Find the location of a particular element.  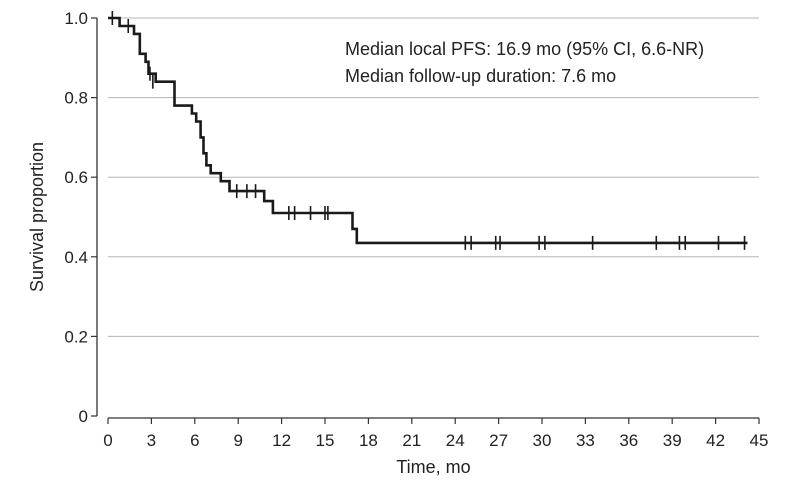

y-tick-label-2: 0.4 is located at coordinates (76, 257).